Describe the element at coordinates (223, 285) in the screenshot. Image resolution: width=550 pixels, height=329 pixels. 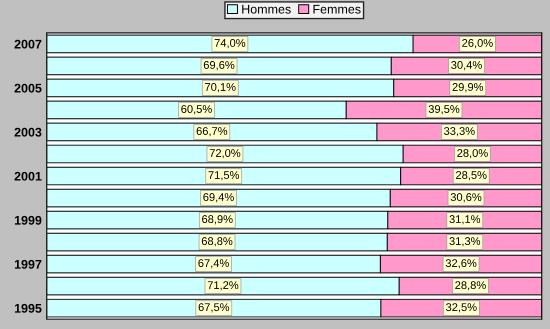
I see `data-label: 71,2%` at that location.